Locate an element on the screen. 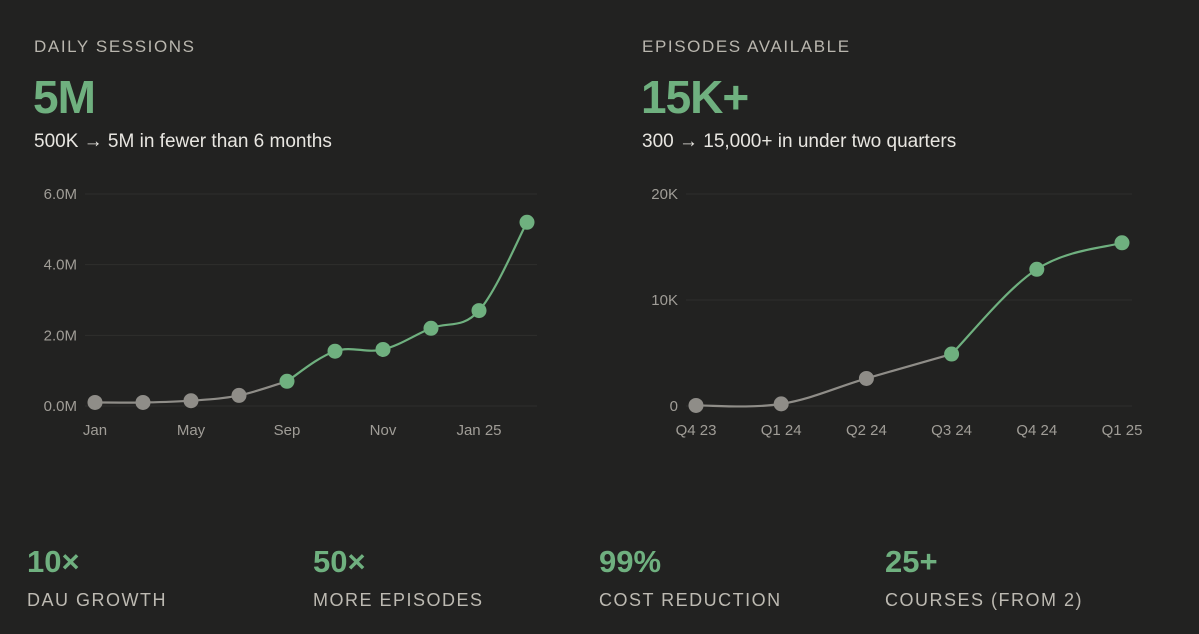 The height and width of the screenshot is (634, 1199). y-tick-label: 2.0M is located at coordinates (60, 335).